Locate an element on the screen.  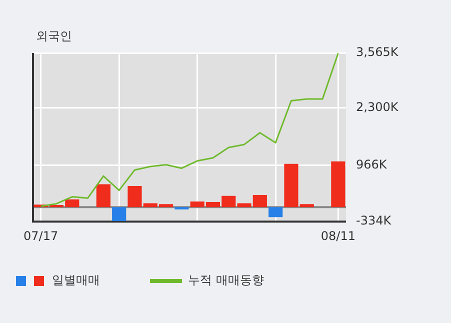
legend-label: 일별매매 is located at coordinates (76, 280).